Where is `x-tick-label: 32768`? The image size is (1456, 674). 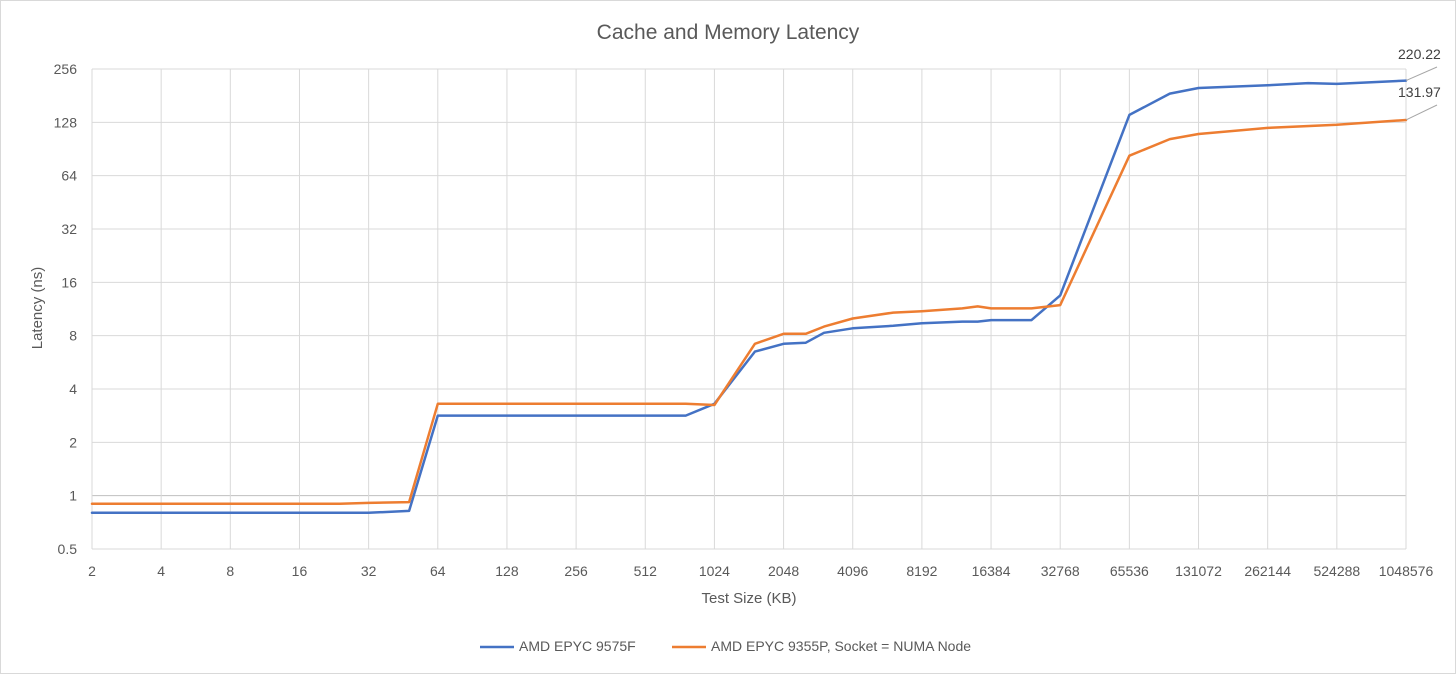 x-tick-label: 32768 is located at coordinates (1060, 571).